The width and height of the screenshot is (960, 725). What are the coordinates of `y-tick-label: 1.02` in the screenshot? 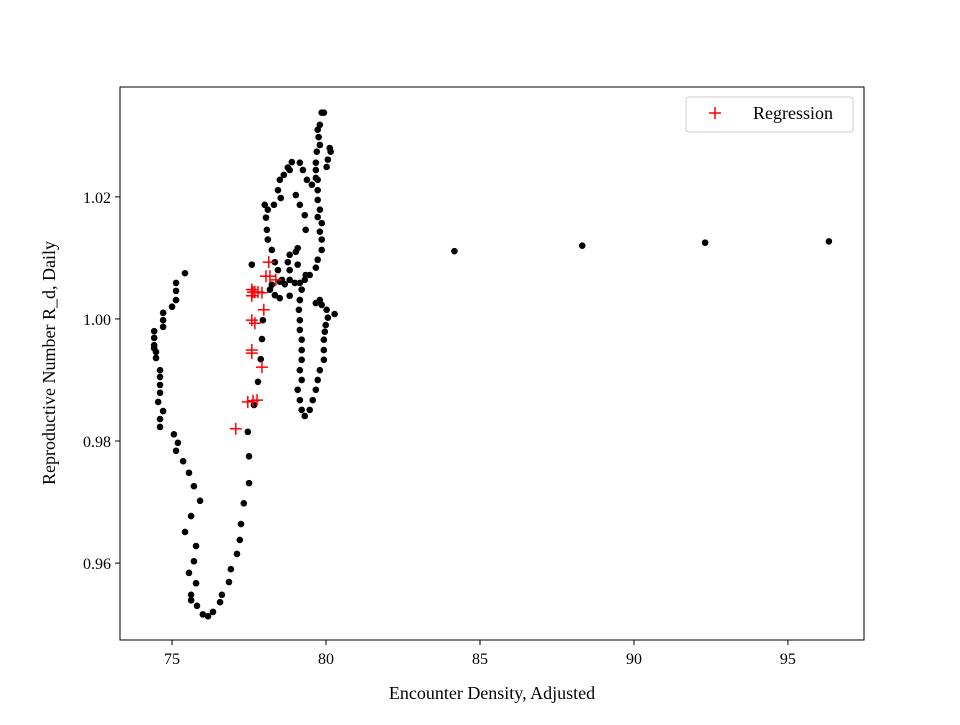 It's located at (97, 198).